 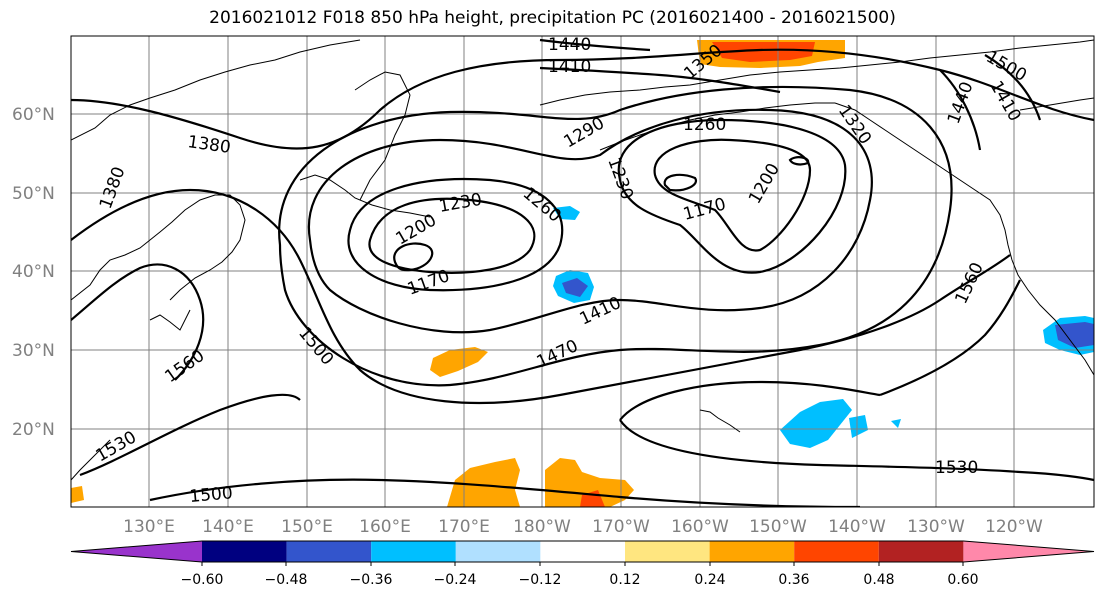 What do you see at coordinates (382, 136) in the screenshot?
I see `coast-kamchatka` at bounding box center [382, 136].